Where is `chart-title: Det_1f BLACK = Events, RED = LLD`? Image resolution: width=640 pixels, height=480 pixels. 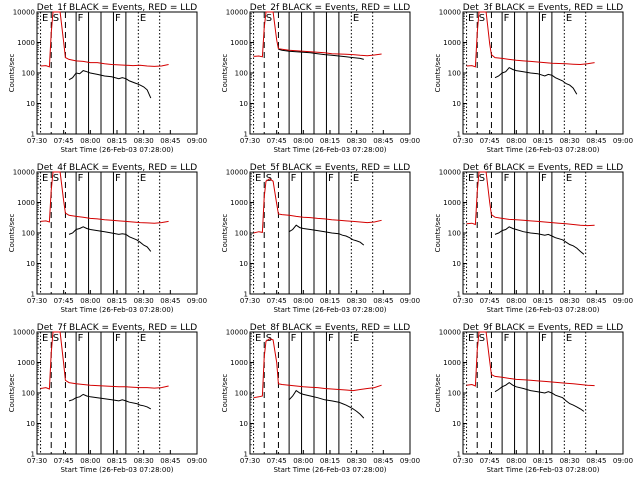 chart-title: Det_1f BLACK = Events, RED = LLD is located at coordinates (117, 8).